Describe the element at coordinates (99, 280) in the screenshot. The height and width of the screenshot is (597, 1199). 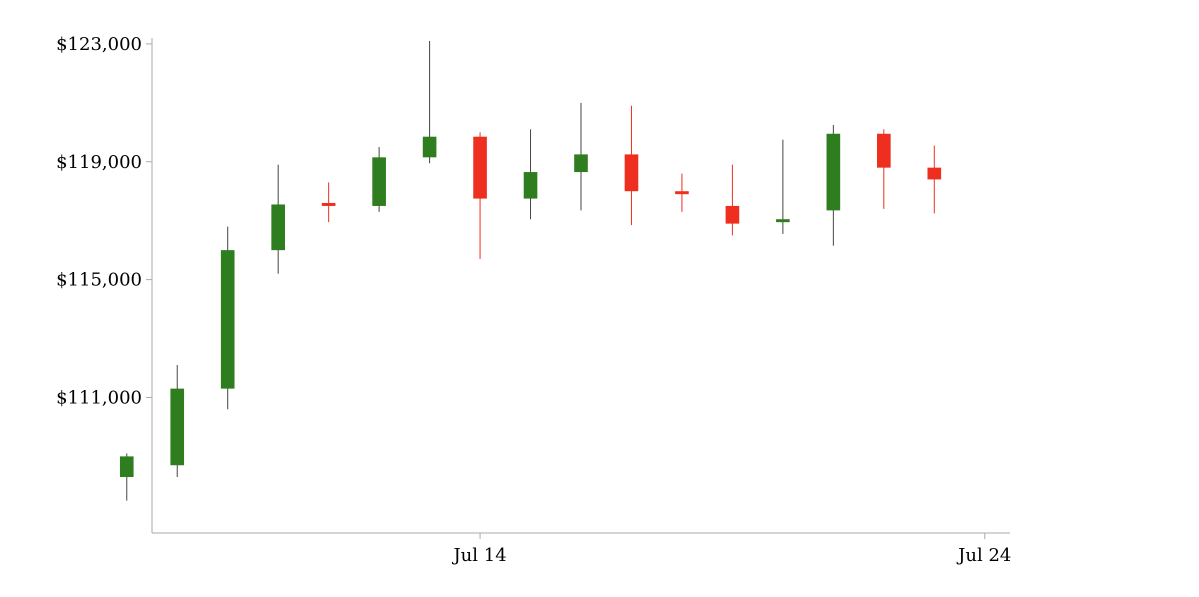
I see `y-tick-label: $115,000` at that location.